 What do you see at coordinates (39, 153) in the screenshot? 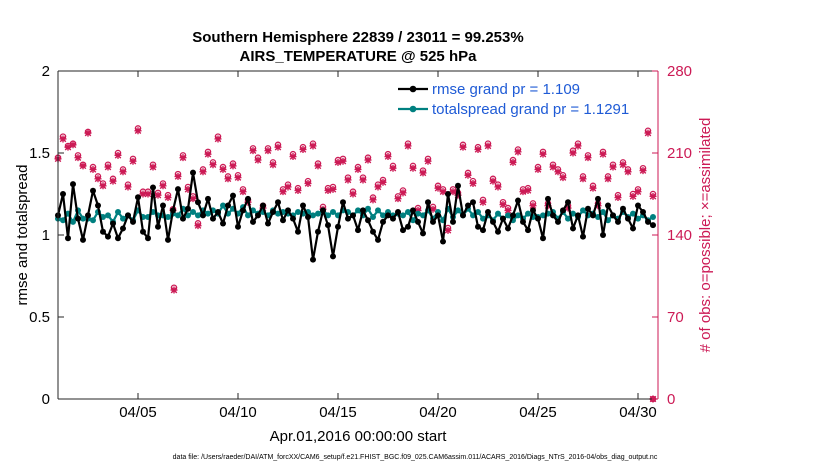
I see `y-tick-label: 1.5` at bounding box center [39, 153].